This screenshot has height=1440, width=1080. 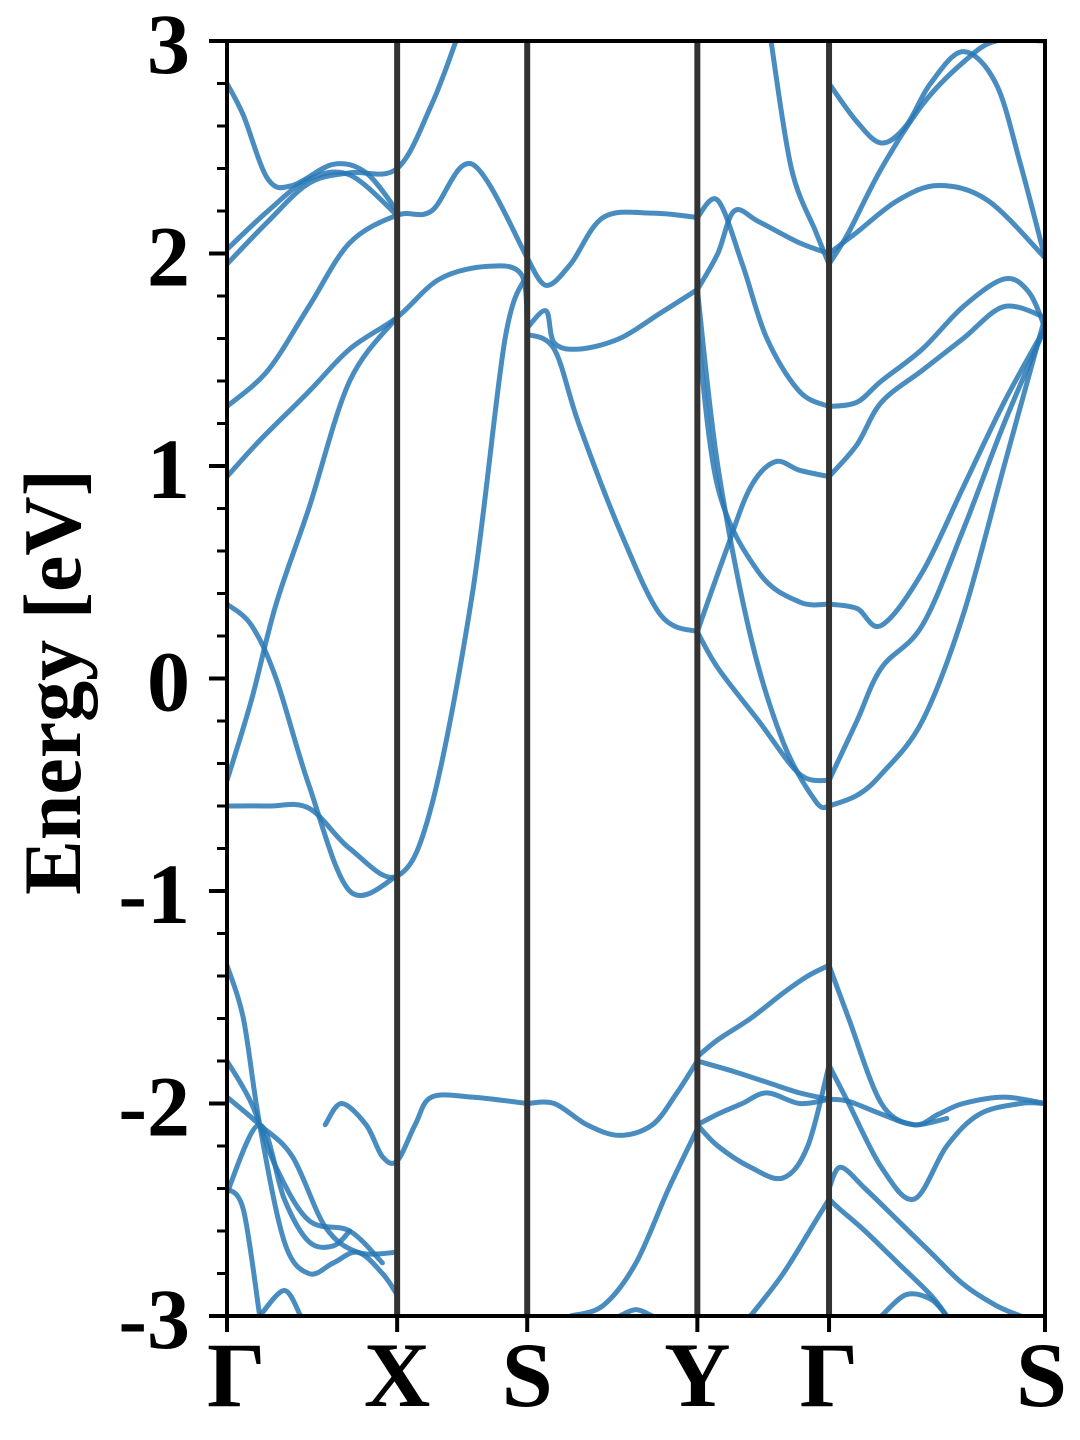 What do you see at coordinates (154, 1319) in the screenshot?
I see `y-tick-label: -3` at bounding box center [154, 1319].